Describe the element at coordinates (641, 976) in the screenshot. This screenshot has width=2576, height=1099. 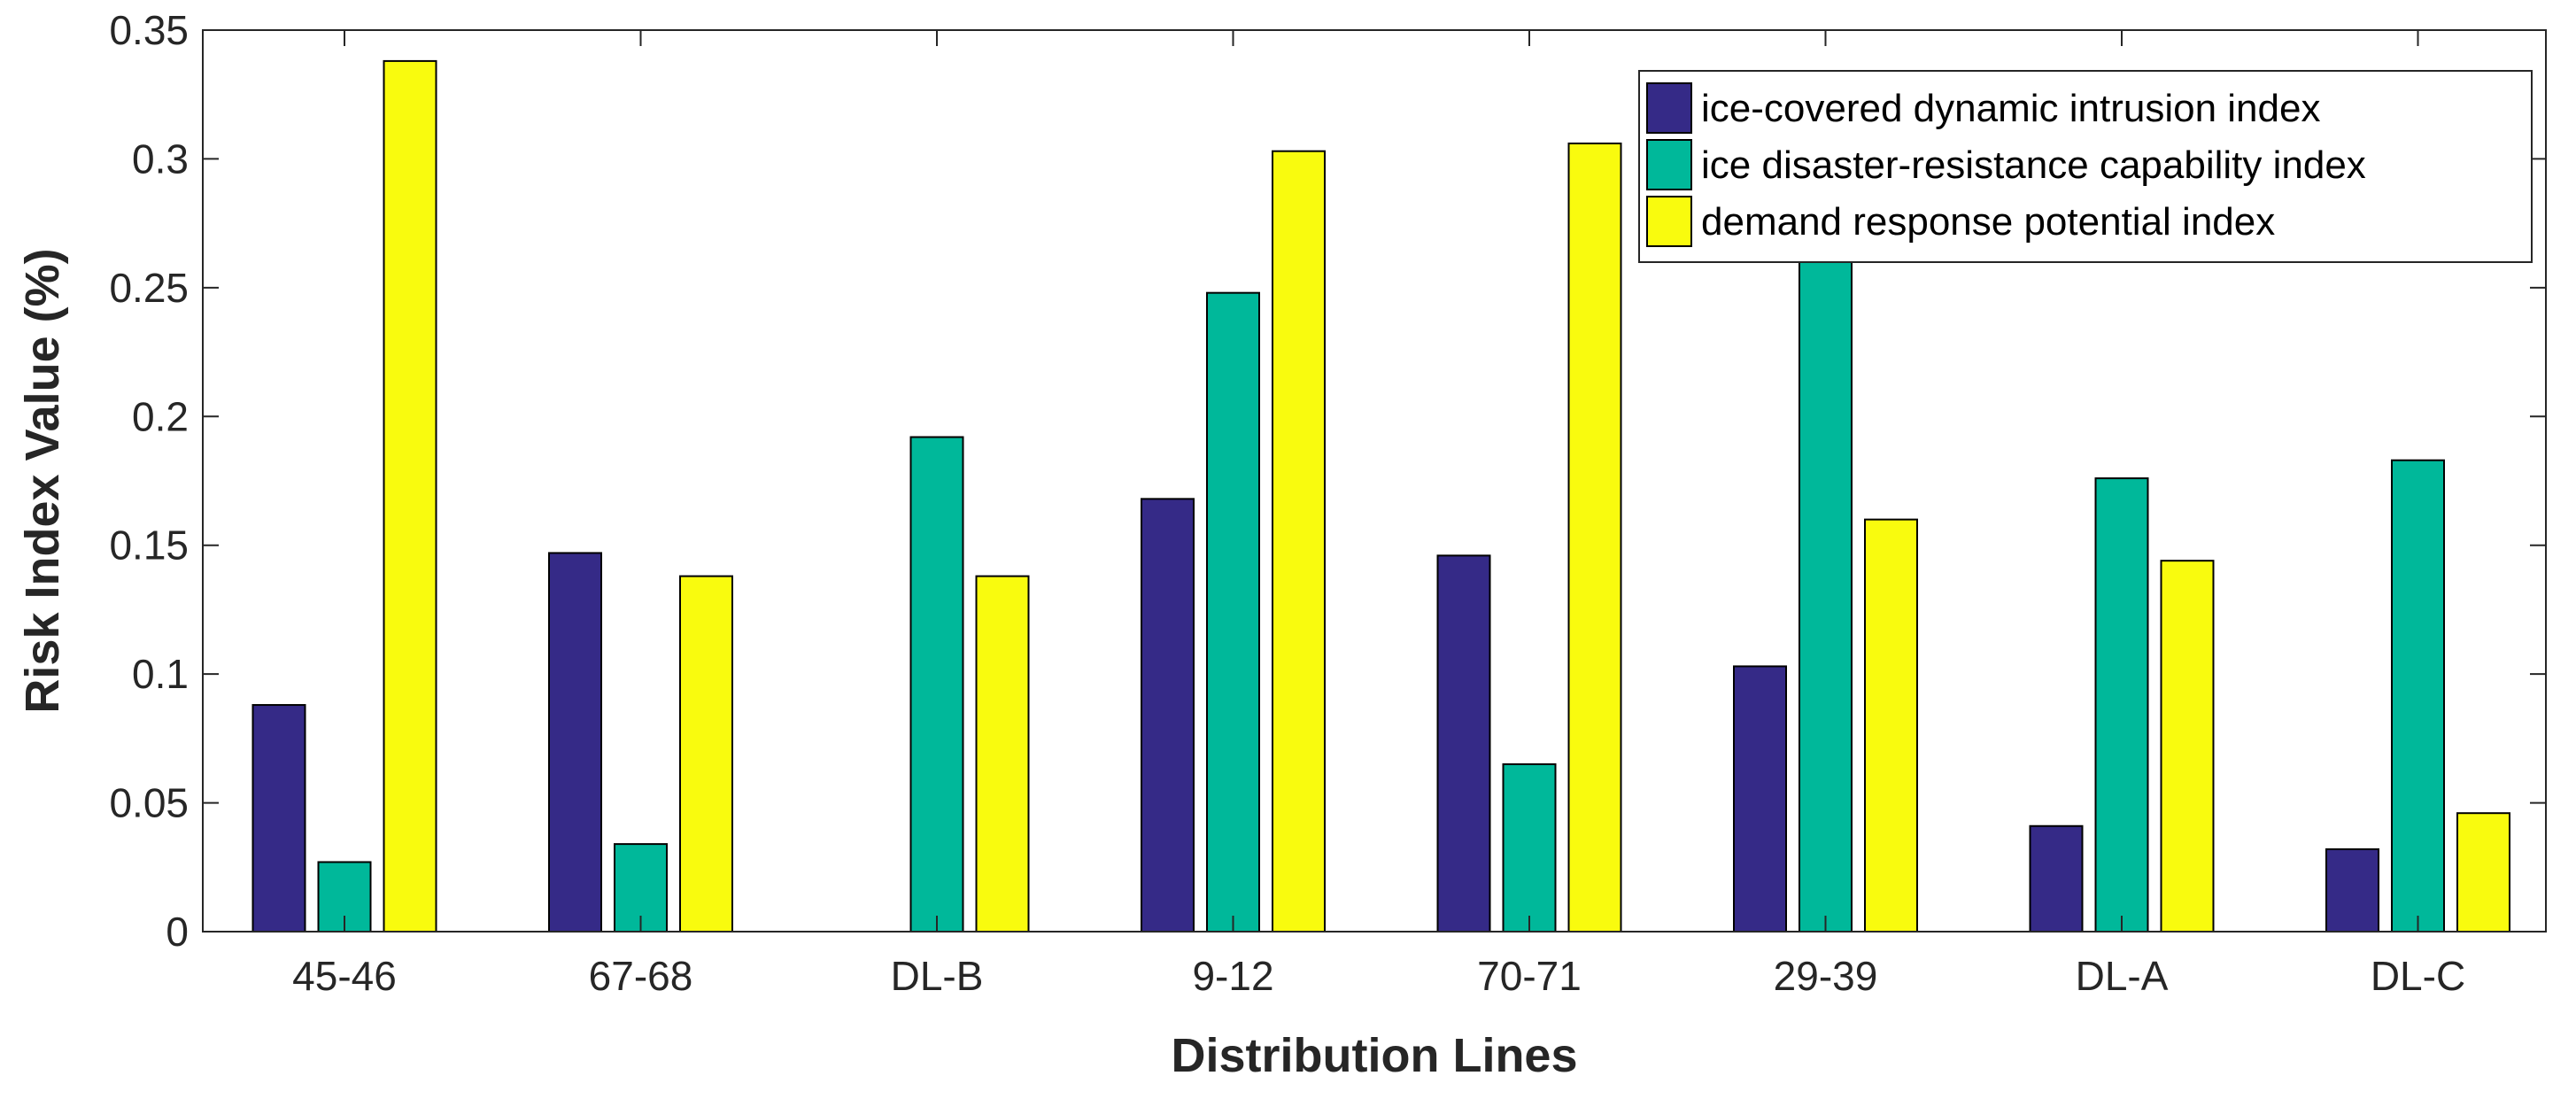
I see `x-tick-label: 67-68` at that location.